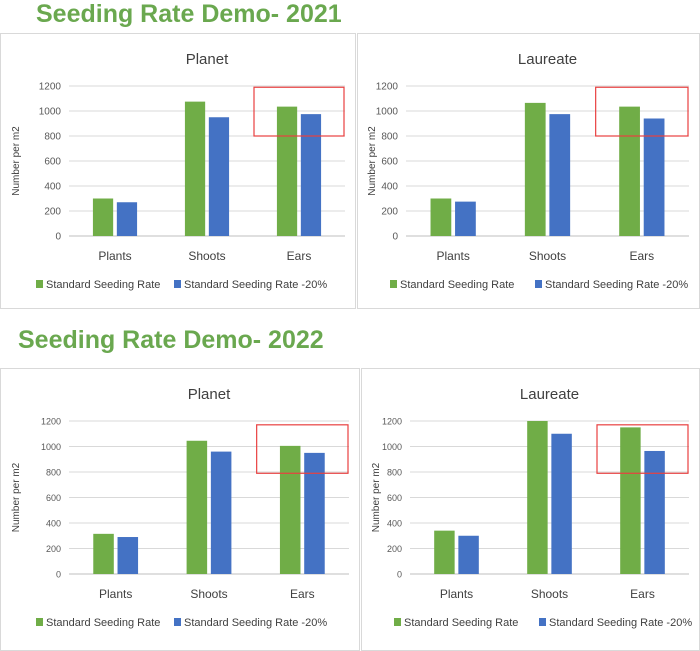 The image size is (700, 651). I want to click on section-heading-2021: Seeding Rate Demo- 2021, so click(189, 14).